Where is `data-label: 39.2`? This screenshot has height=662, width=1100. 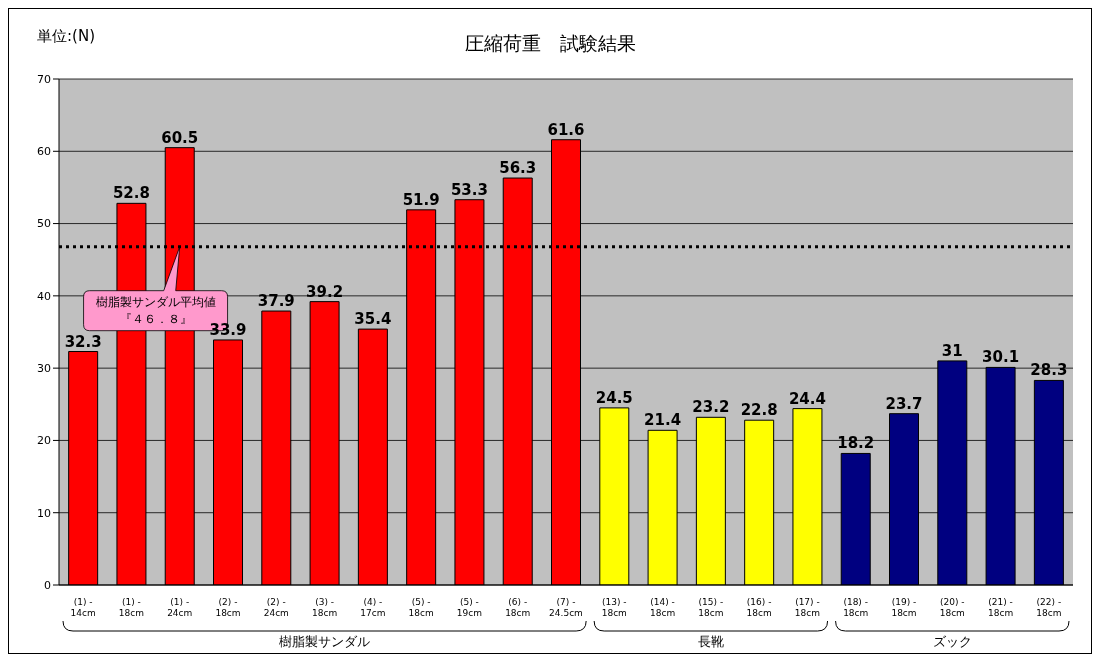 data-label: 39.2 is located at coordinates (325, 291).